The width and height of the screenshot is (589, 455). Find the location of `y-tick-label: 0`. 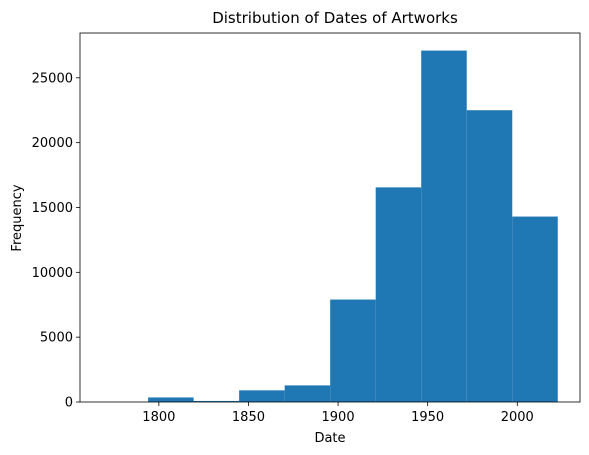

y-tick-label: 0 is located at coordinates (69, 403).